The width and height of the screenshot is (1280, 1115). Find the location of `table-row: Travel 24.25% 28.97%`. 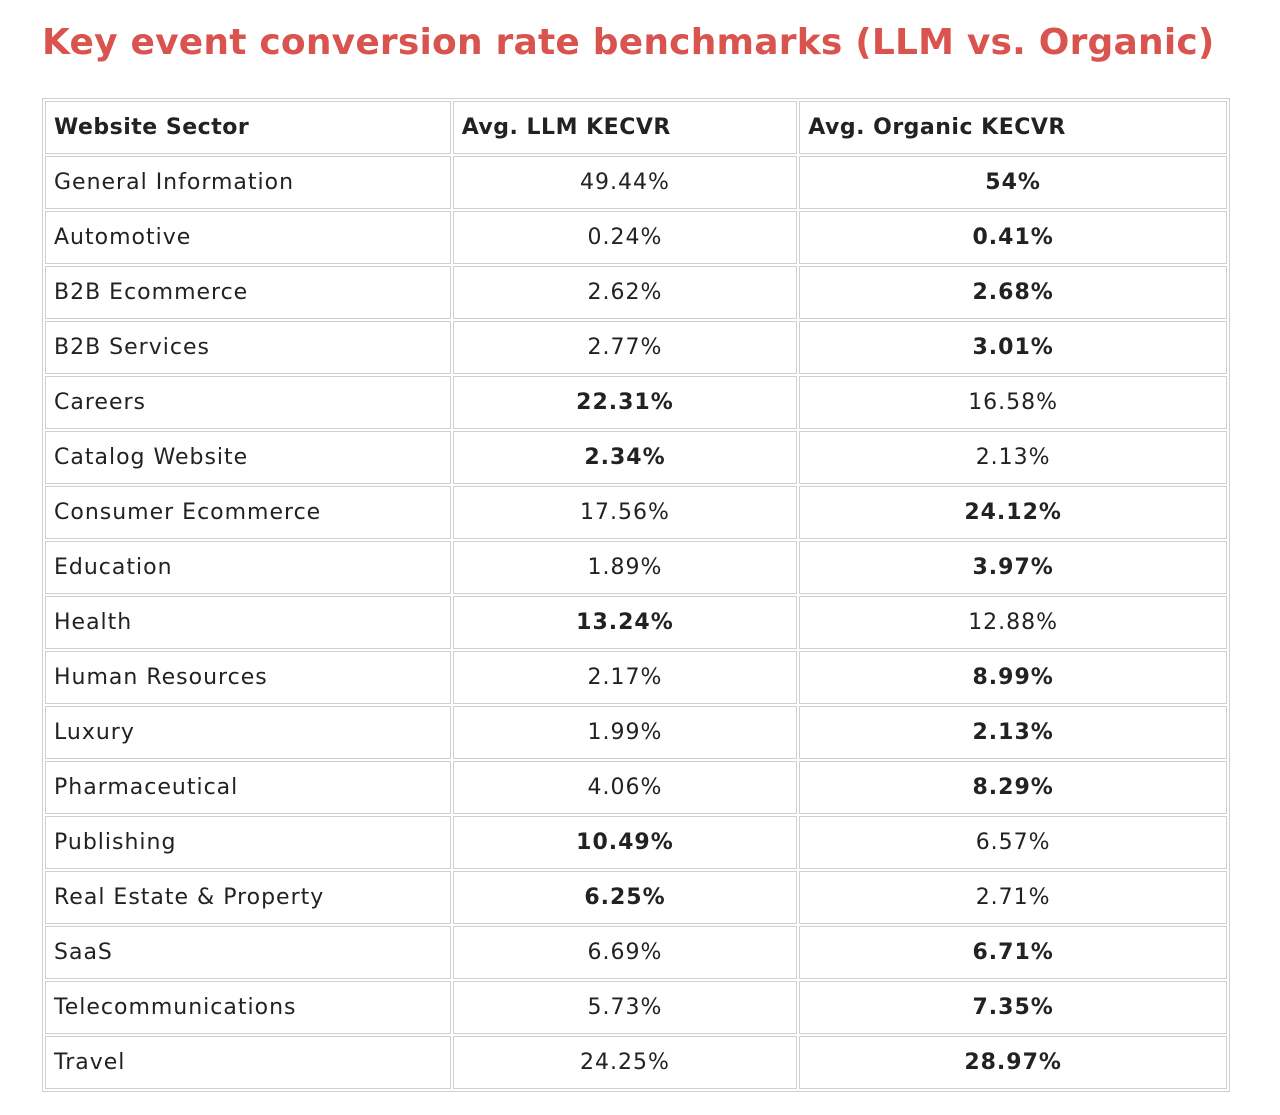

table-row: Travel 24.25% 28.97% is located at coordinates (636, 1062).